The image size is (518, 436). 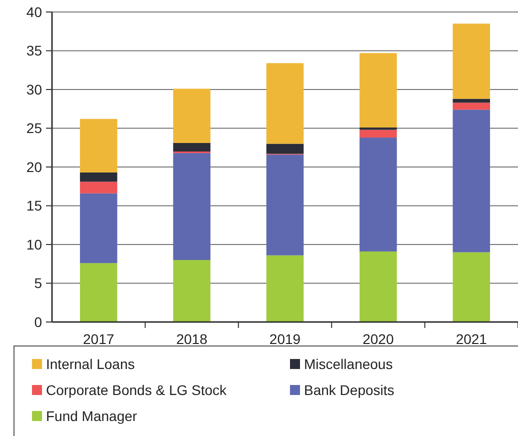 What do you see at coordinates (349, 390) in the screenshot?
I see `legend-label: Bank Deposits` at bounding box center [349, 390].